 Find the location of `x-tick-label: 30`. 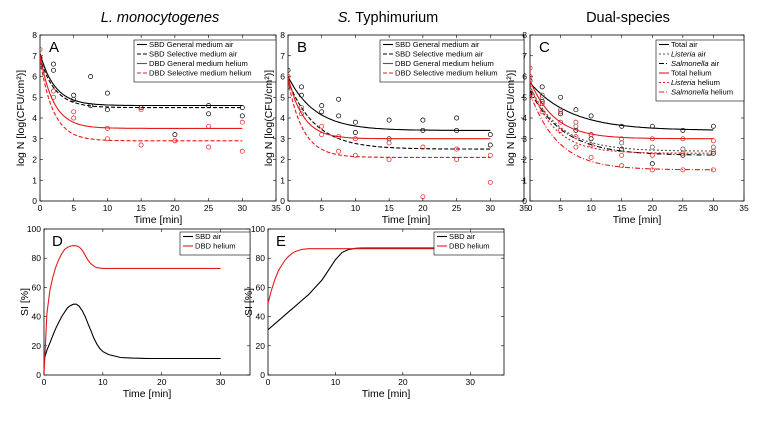

x-tick-label: 30 is located at coordinates (221, 382).